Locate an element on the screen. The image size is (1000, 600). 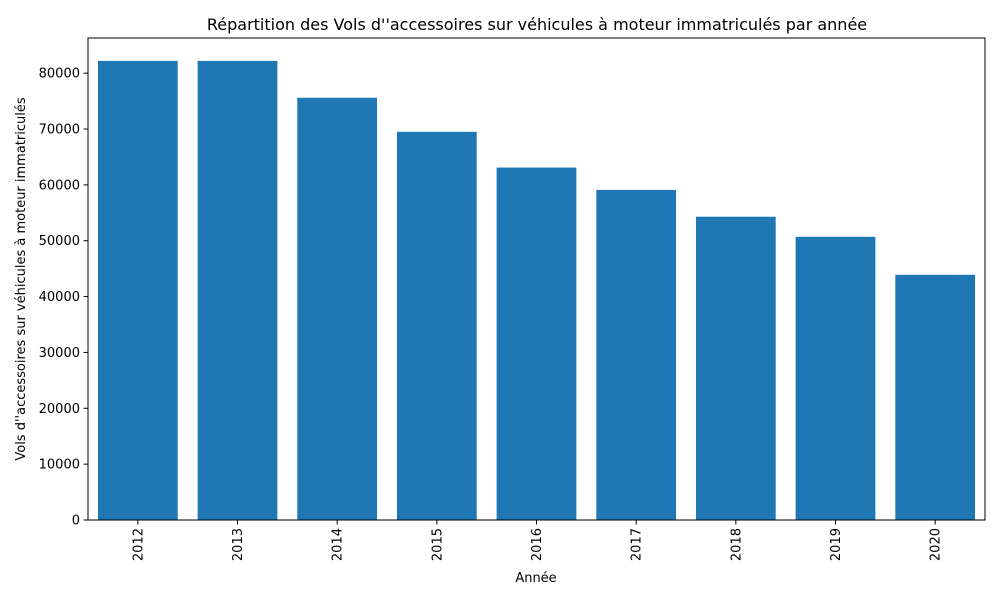
x-tick-label: 2017 is located at coordinates (637, 544).